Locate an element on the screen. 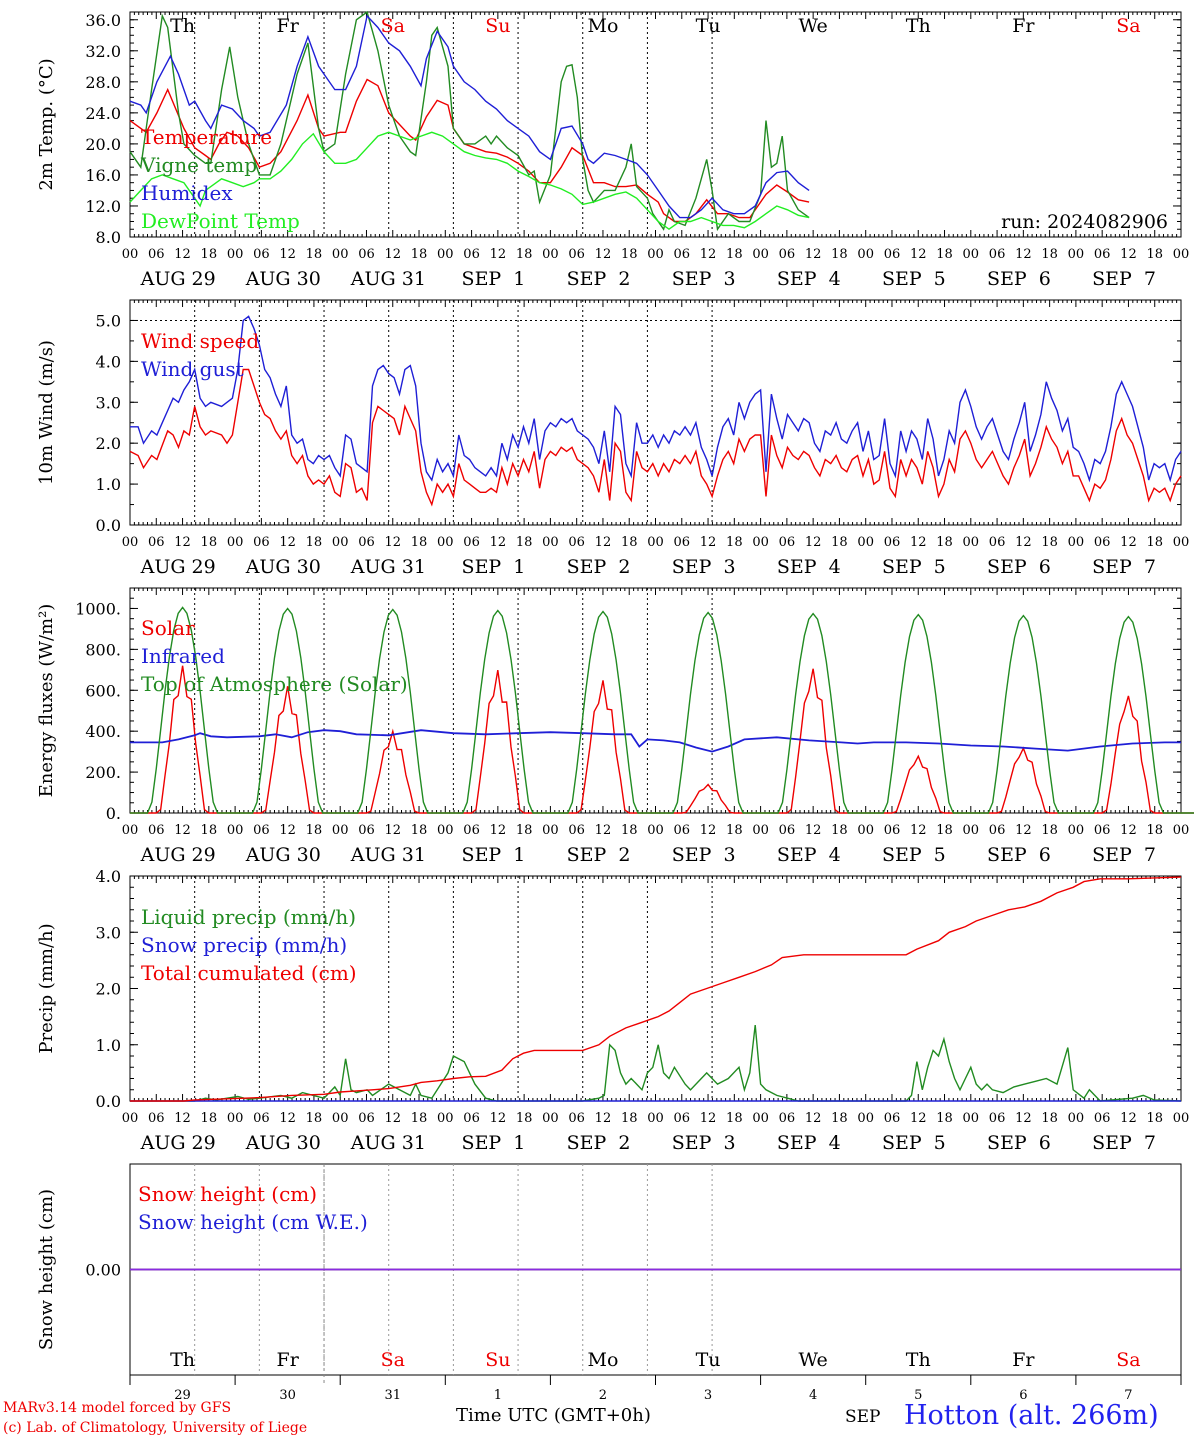 The height and width of the screenshot is (1440, 1194). day-name-label: We is located at coordinates (813, 26).